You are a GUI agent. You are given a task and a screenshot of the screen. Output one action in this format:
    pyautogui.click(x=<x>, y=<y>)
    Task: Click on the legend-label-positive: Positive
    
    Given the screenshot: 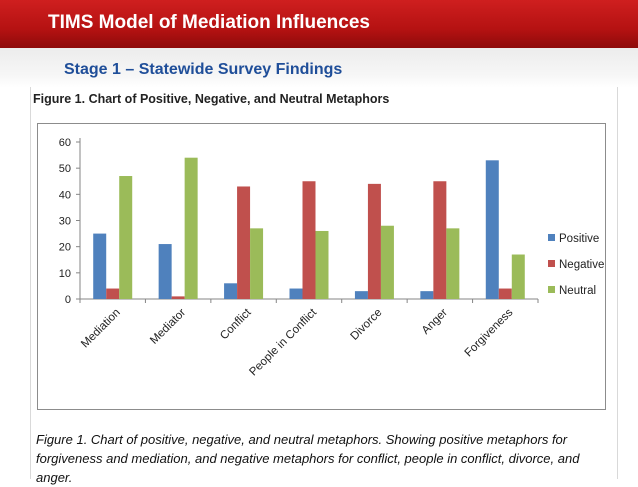 What is the action you would take?
    pyautogui.click(x=579, y=239)
    